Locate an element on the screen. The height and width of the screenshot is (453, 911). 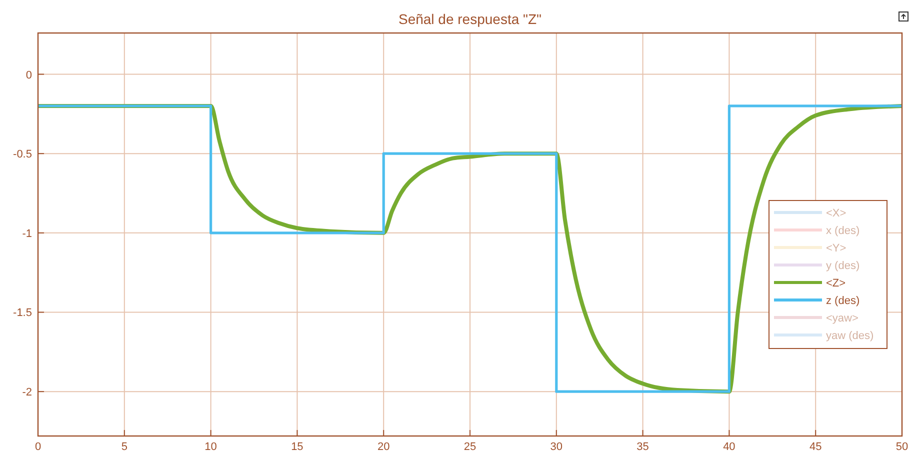
y-tick-label: 0 is located at coordinates (29, 75).